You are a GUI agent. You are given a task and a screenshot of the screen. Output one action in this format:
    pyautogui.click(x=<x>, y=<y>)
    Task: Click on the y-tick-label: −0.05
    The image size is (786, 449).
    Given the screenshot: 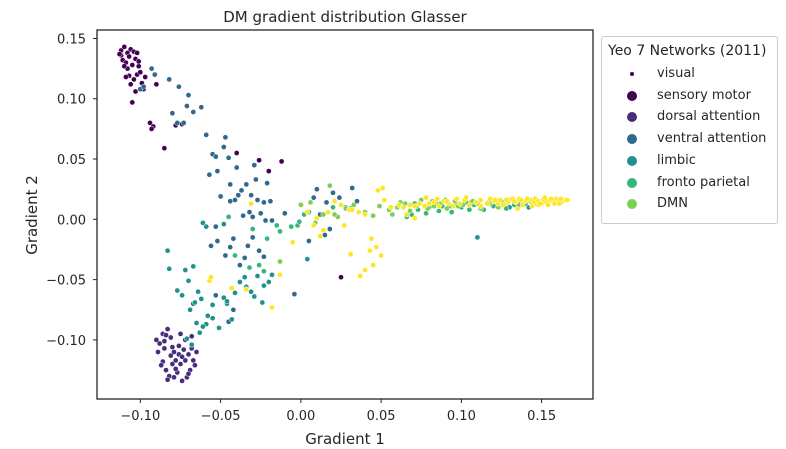 What is the action you would take?
    pyautogui.click(x=66, y=281)
    